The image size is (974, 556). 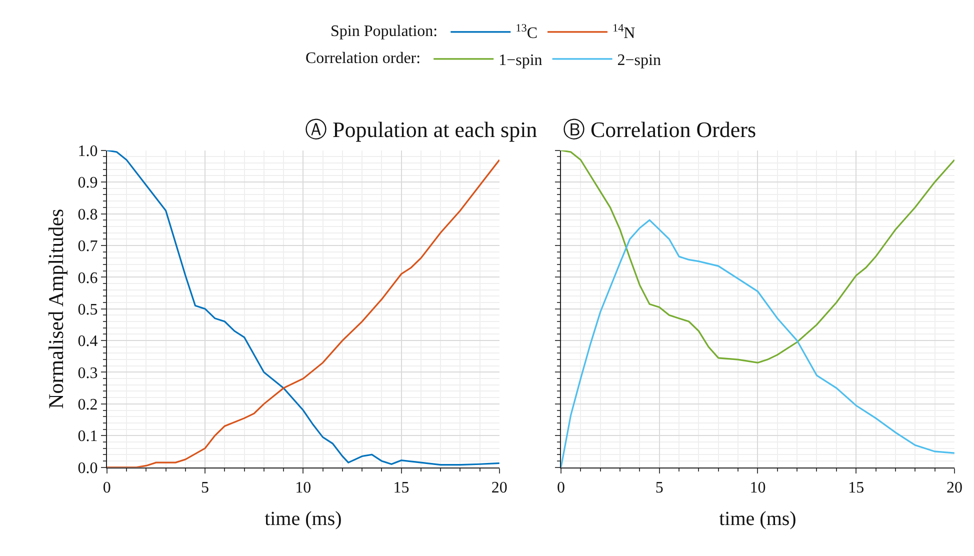 What do you see at coordinates (56, 308) in the screenshot?
I see `y-axis-title: Normalised Amplitudes` at bounding box center [56, 308].